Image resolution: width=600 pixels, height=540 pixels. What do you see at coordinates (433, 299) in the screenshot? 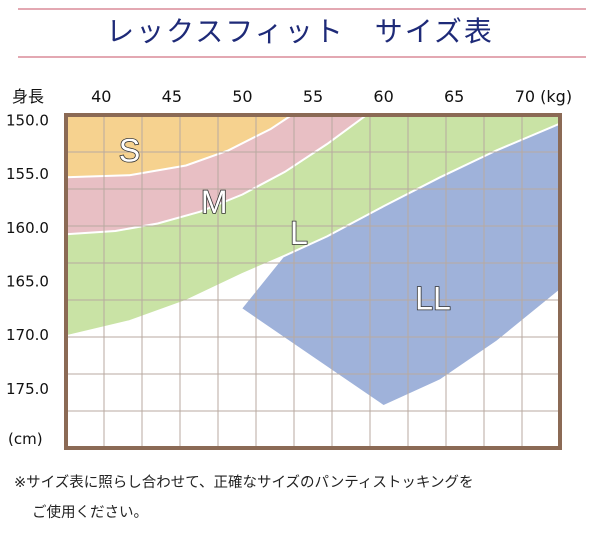
I see `region-label-ll: LL` at bounding box center [433, 299].